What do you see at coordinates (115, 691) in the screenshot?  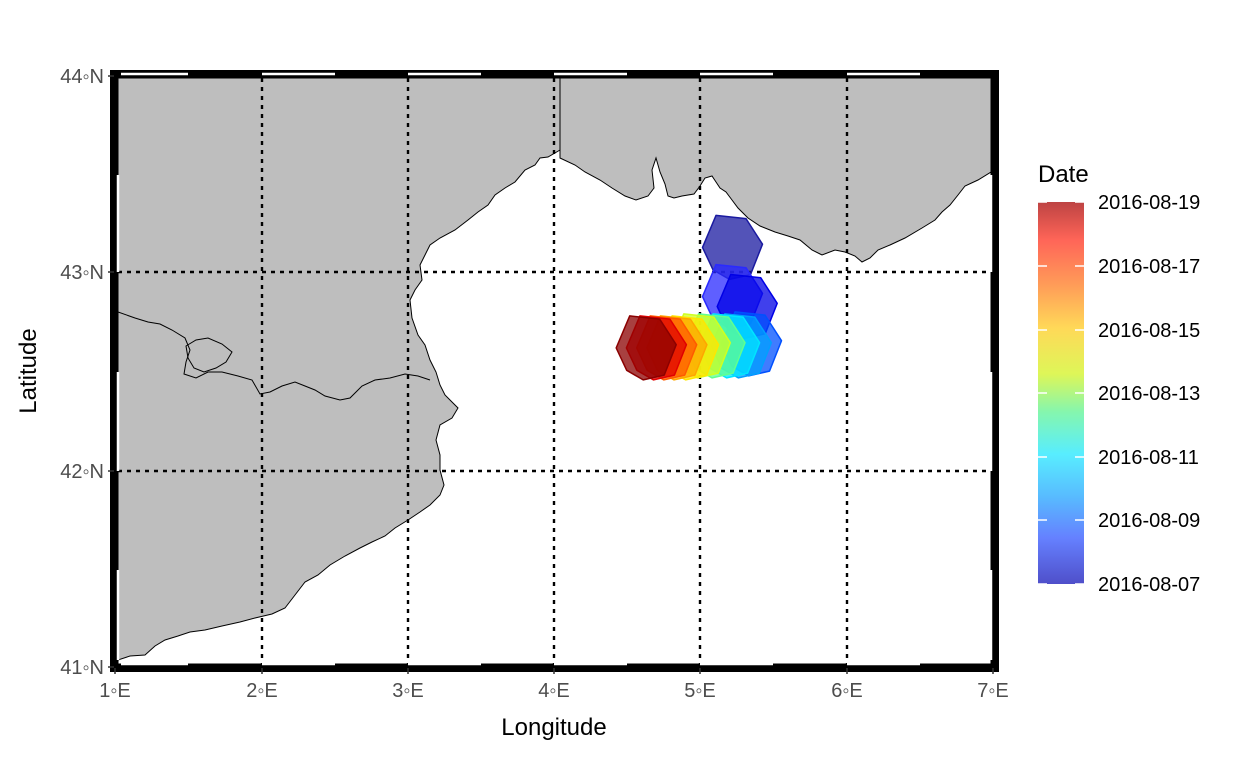 I see `x-tick-label-1: 1◦E` at bounding box center [115, 691].